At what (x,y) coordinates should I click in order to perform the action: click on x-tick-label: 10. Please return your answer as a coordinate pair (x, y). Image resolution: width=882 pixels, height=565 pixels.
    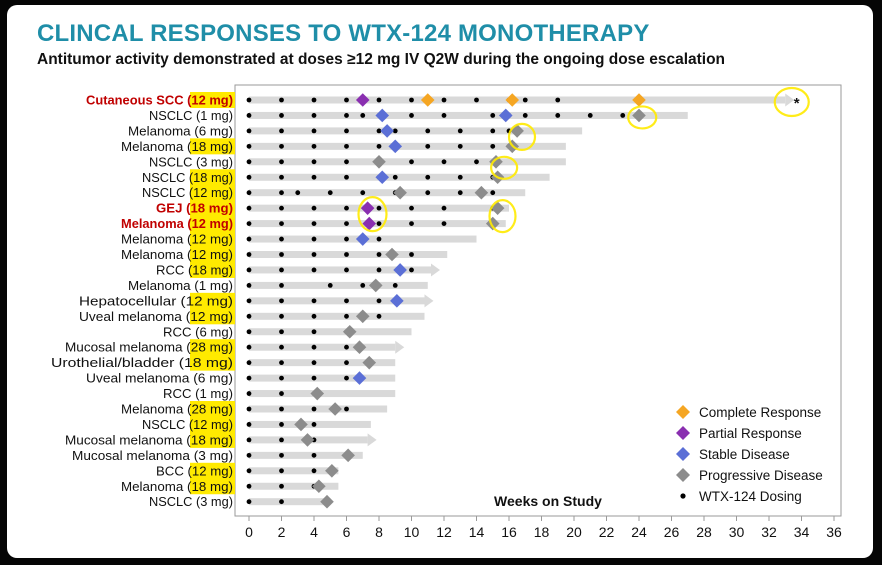
    Looking at the image, I should click on (412, 532).